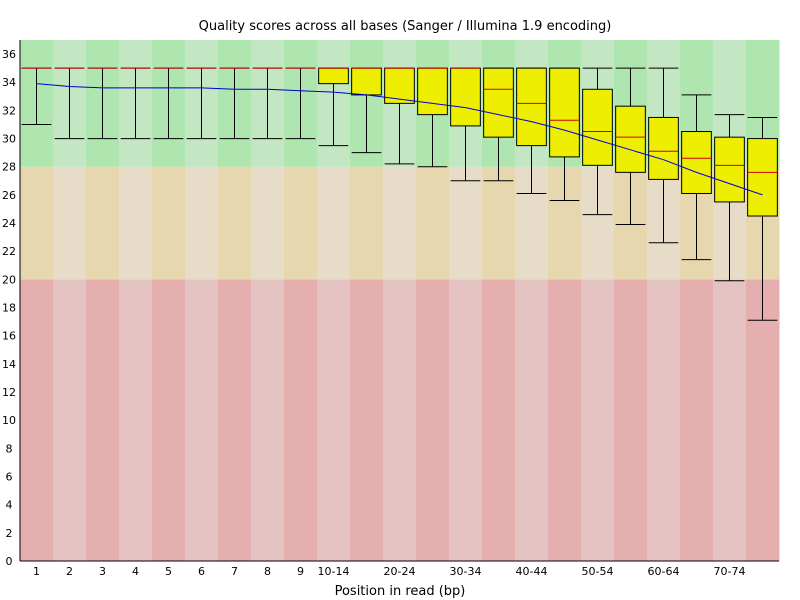  Describe the element at coordinates (9, 561) in the screenshot. I see `y-tick-label-0: 0` at that location.